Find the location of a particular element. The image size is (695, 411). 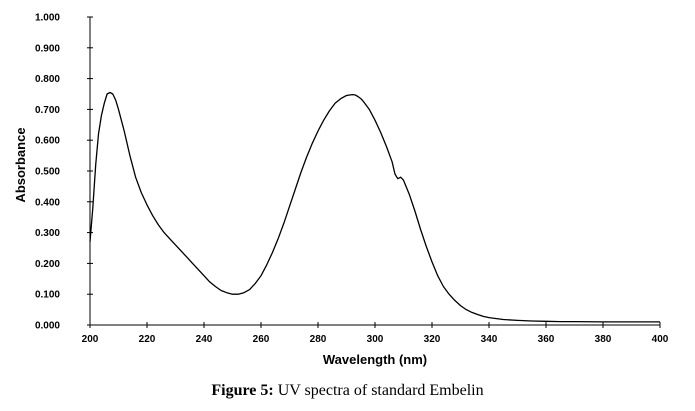

x-tick-label: 300 is located at coordinates (375, 339).